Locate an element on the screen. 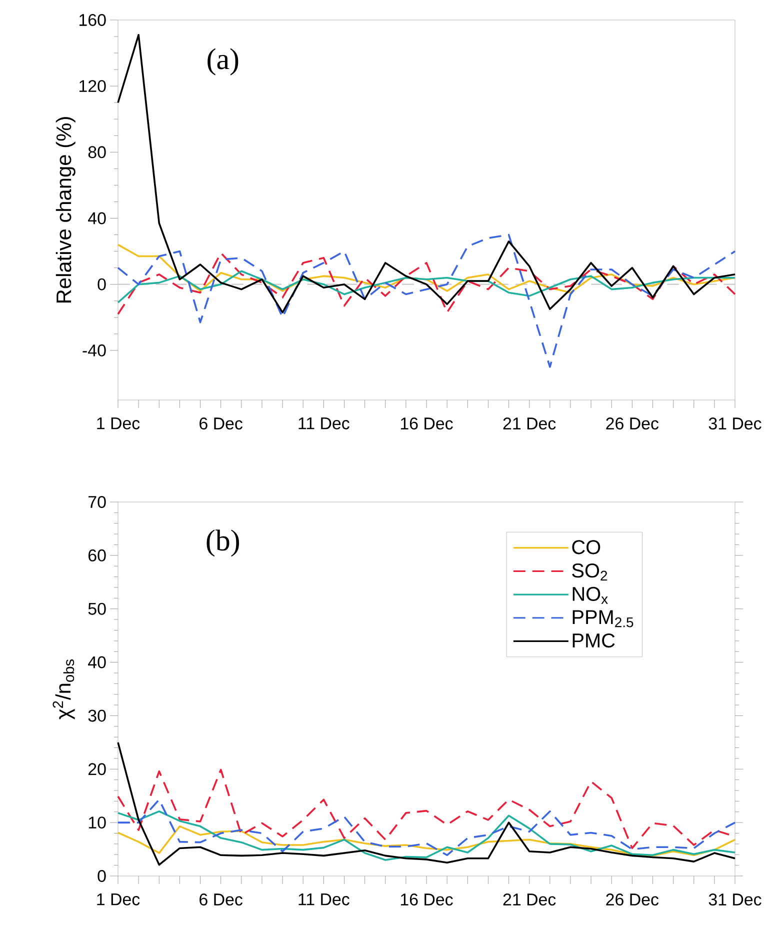 The height and width of the screenshot is (931, 775). legend-label: PPM$_{2.5}$ is located at coordinates (603, 619).